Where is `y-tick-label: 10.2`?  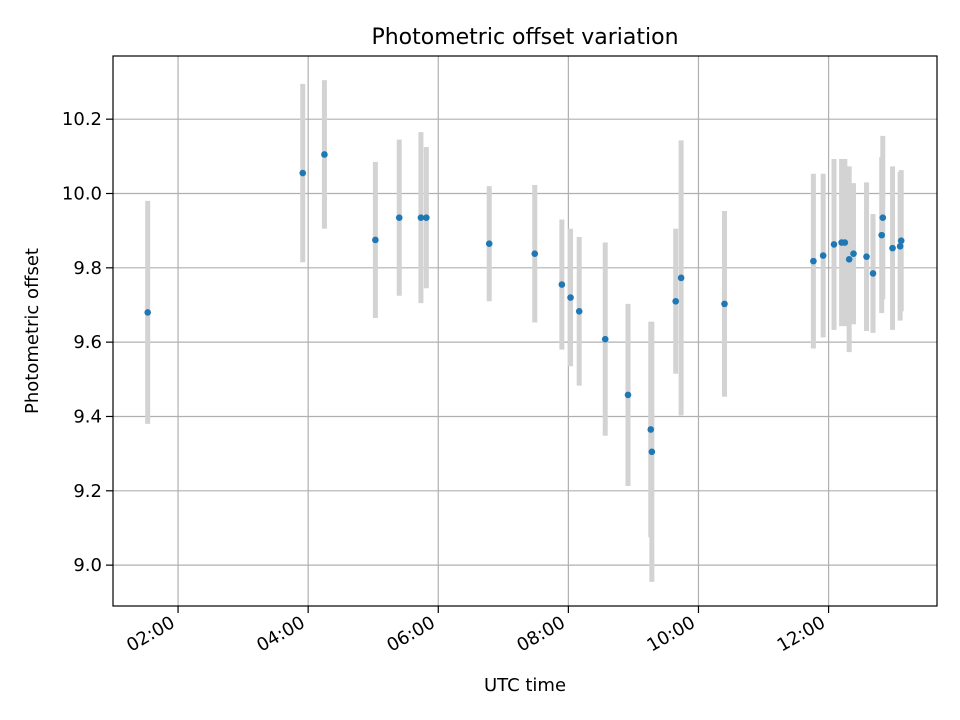
y-tick-label: 10.2 is located at coordinates (82, 119).